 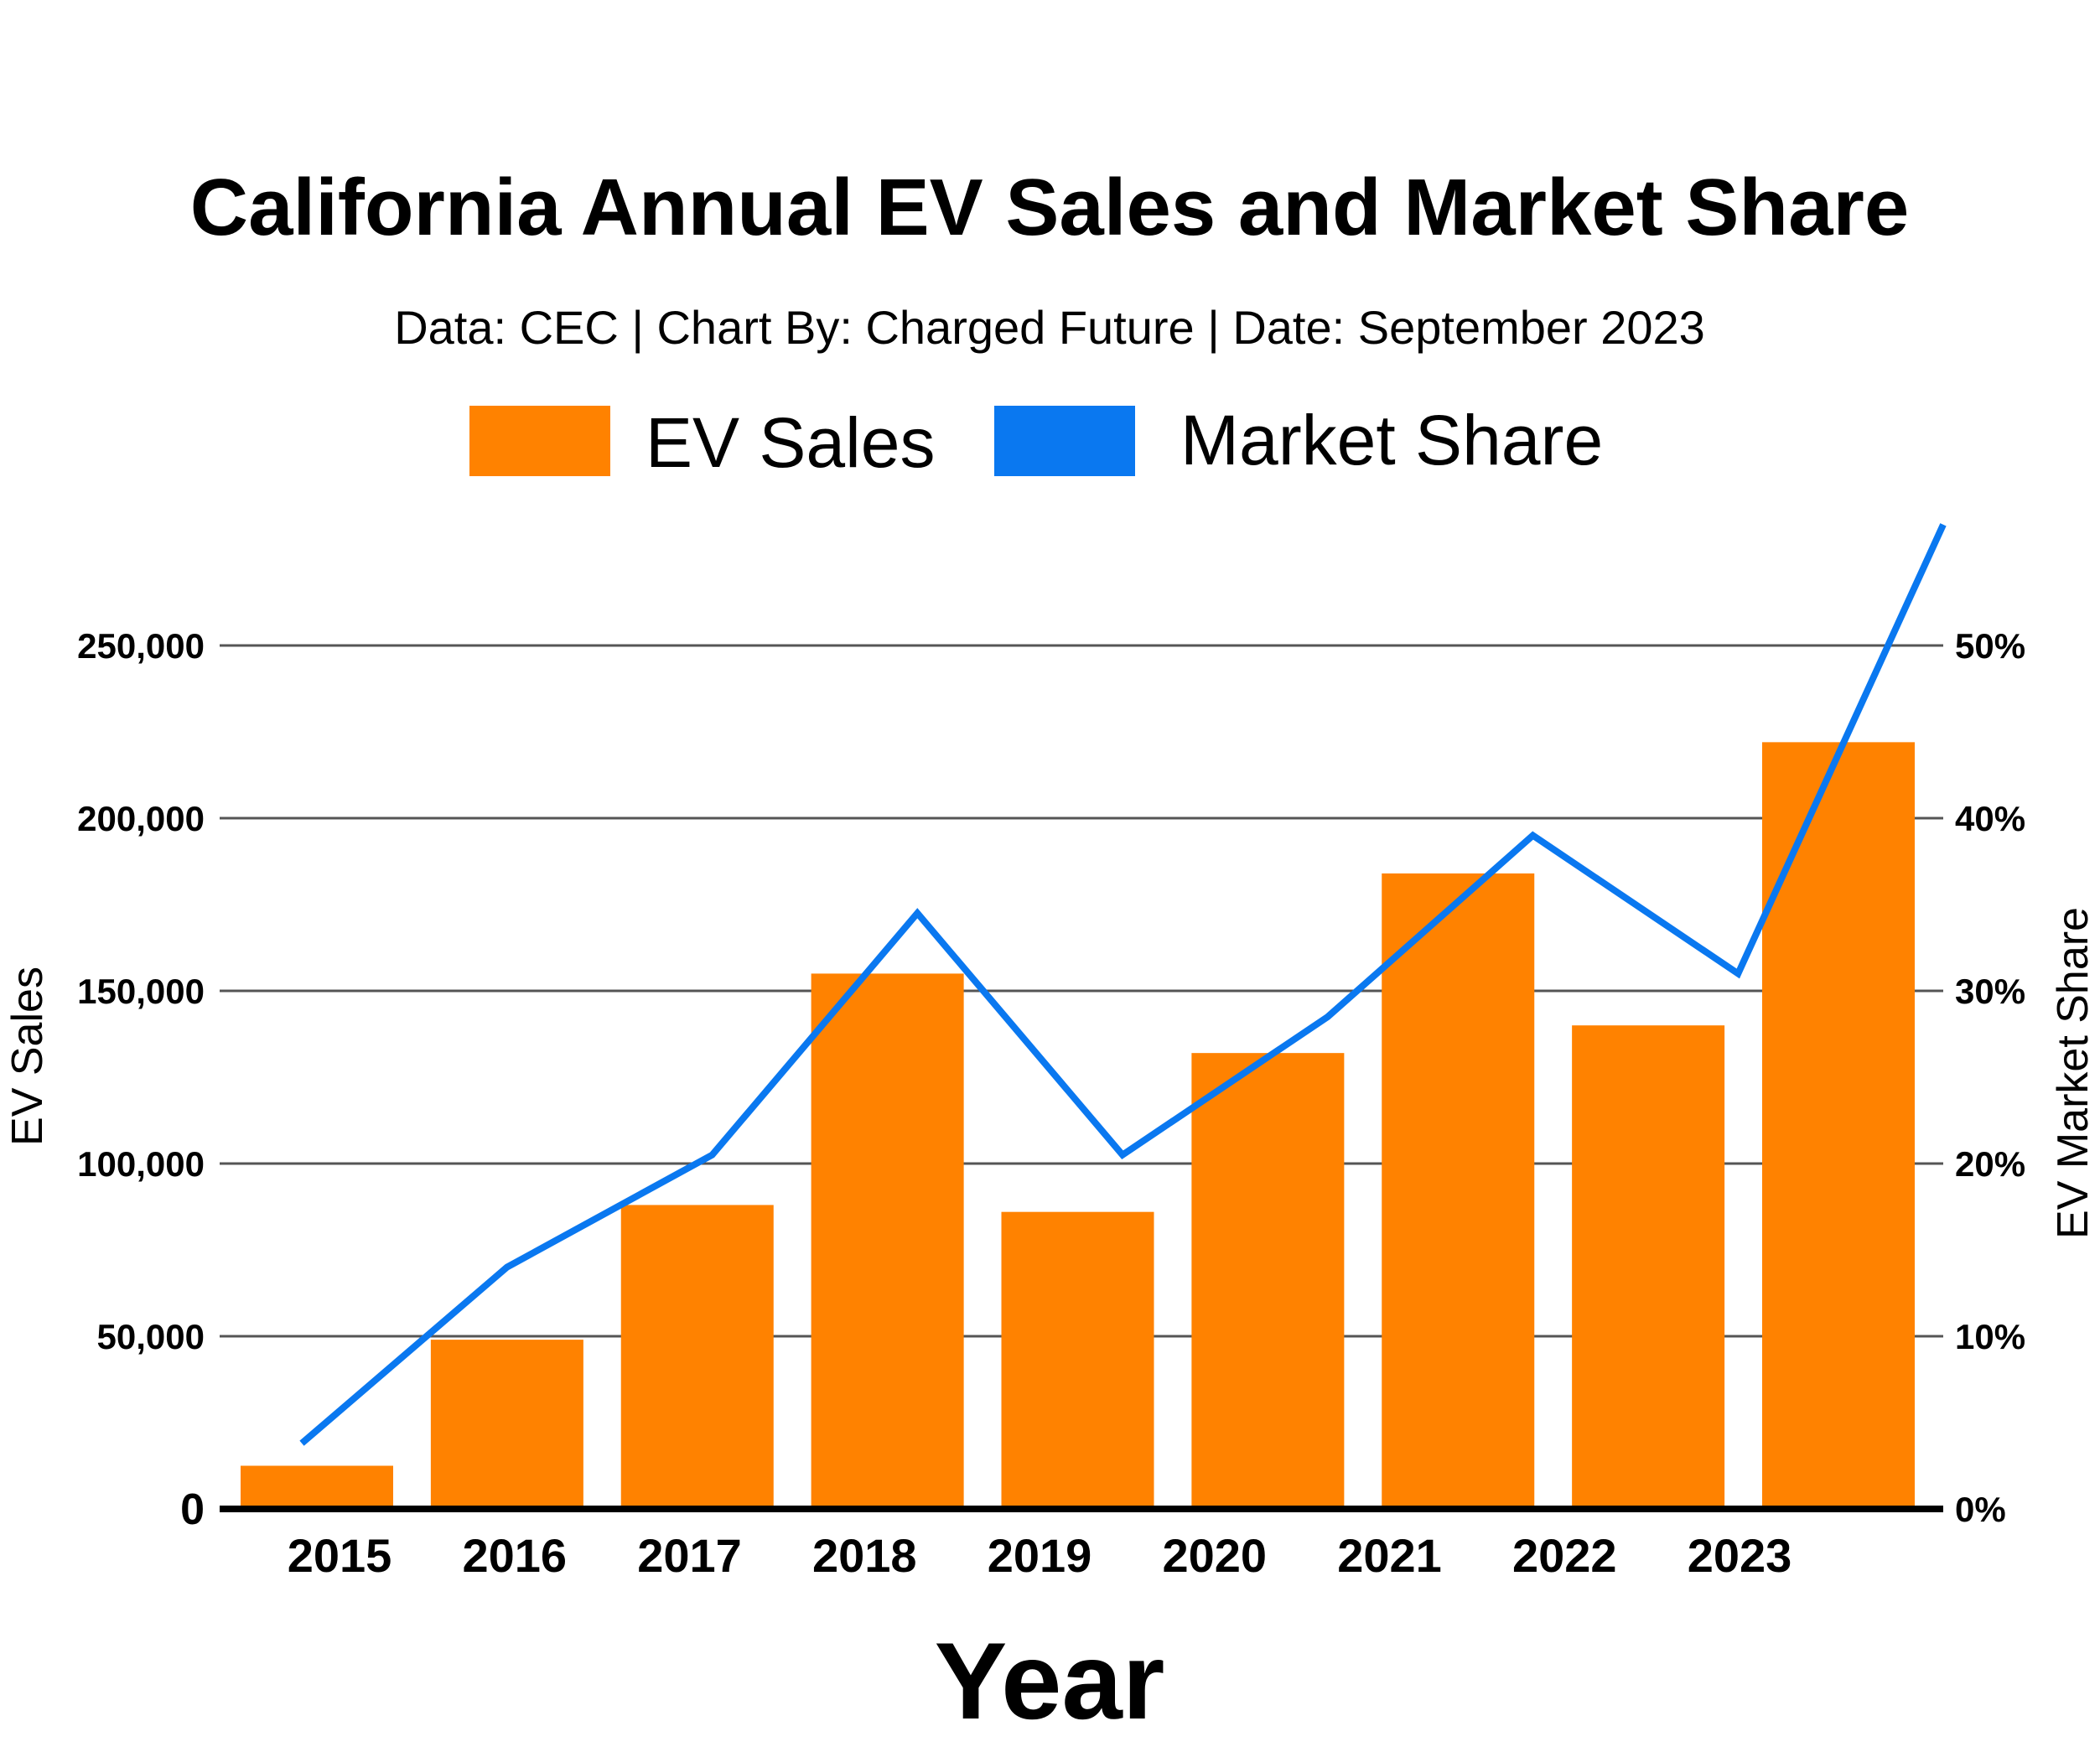 What do you see at coordinates (1050, 1681) in the screenshot?
I see `x-axis-title: Year` at bounding box center [1050, 1681].